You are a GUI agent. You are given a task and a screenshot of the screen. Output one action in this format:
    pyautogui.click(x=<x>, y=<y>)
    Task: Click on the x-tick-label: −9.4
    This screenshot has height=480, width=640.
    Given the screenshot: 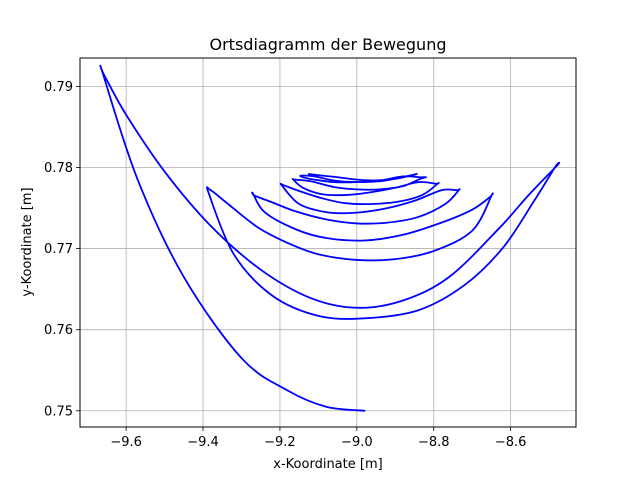 What is the action you would take?
    pyautogui.click(x=203, y=442)
    